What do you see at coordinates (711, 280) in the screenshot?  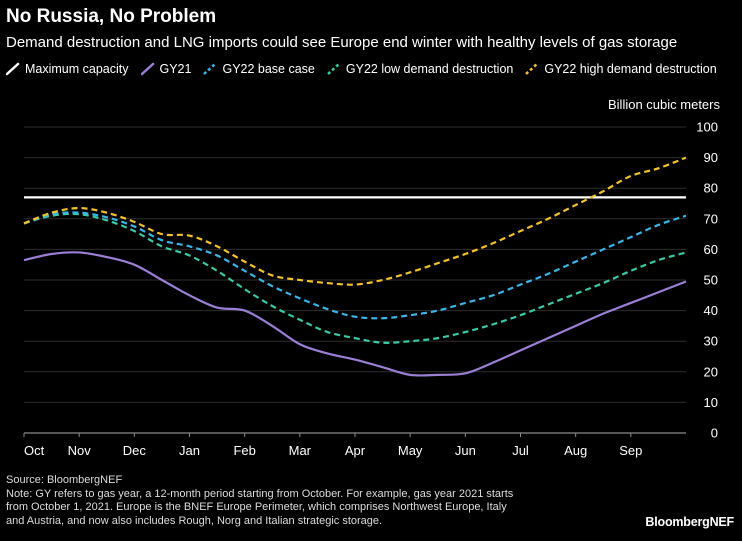 I see `y-tick-label: 50` at bounding box center [711, 280].